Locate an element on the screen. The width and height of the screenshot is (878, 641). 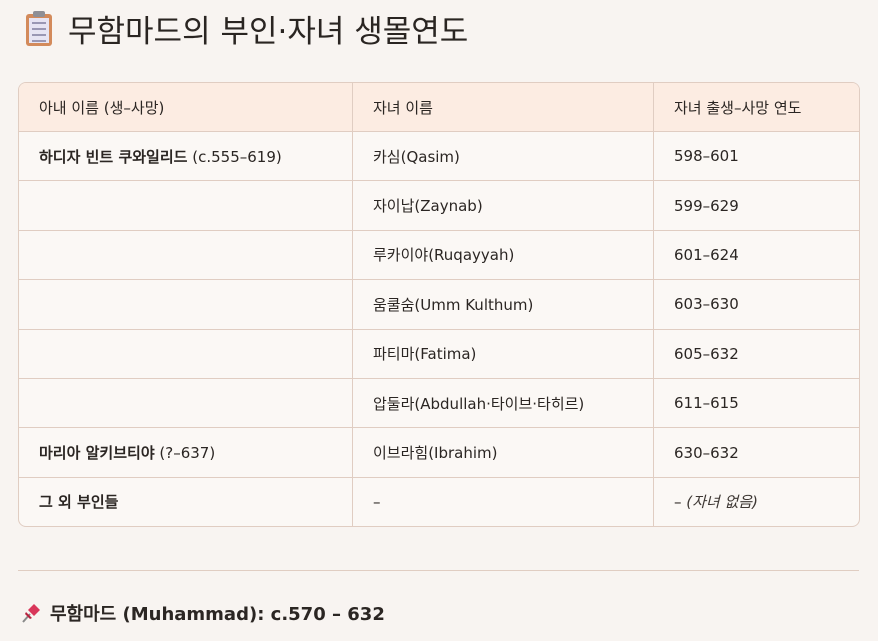
years-cell: 611–615 is located at coordinates (756, 403).